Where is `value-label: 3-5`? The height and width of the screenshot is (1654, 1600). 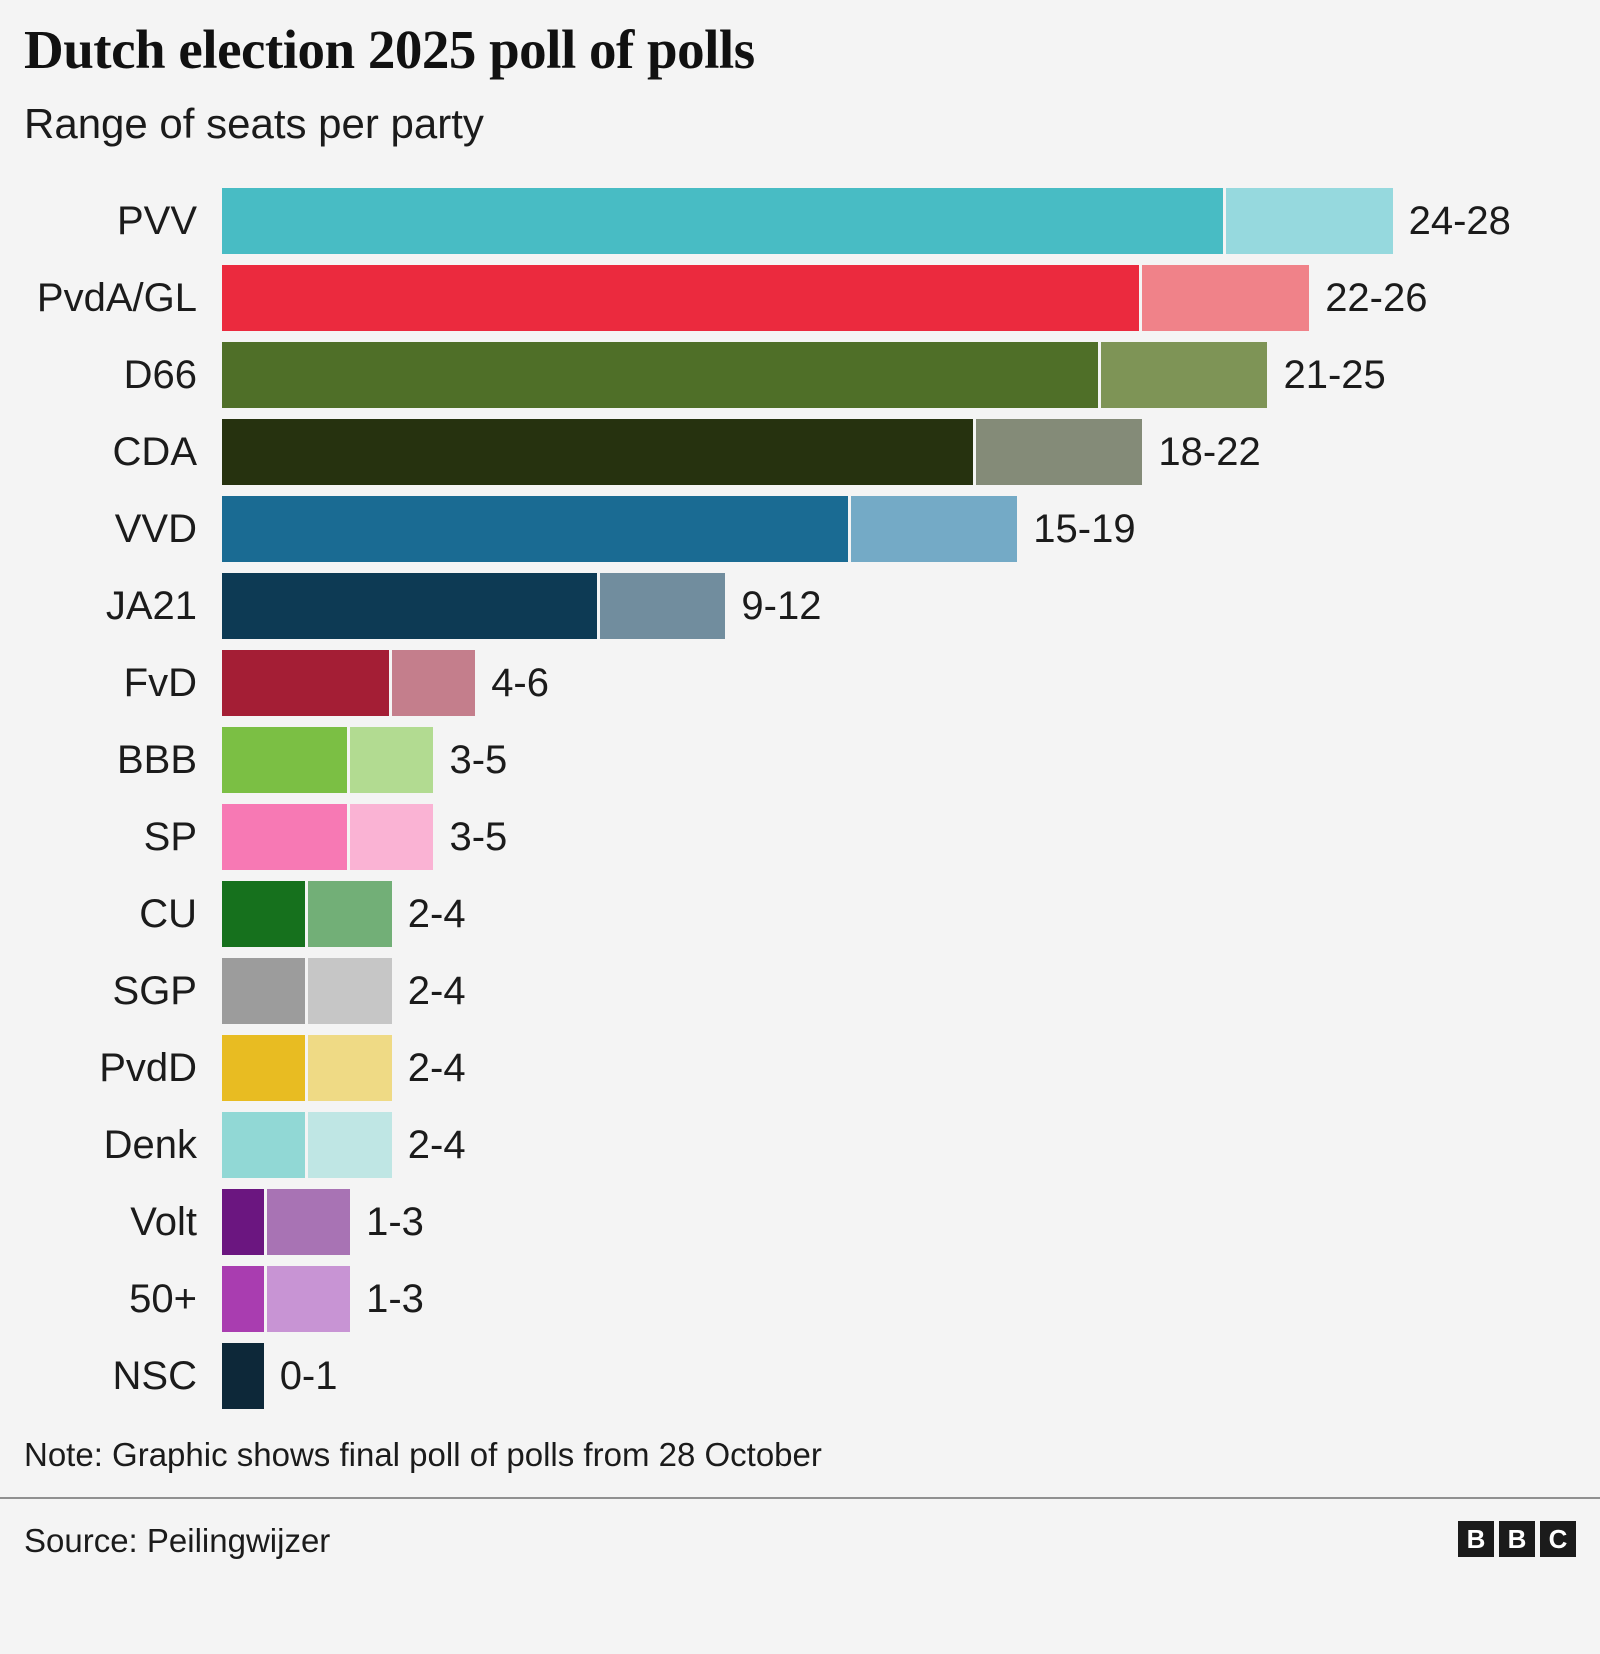
value-label: 3-5 is located at coordinates (478, 837).